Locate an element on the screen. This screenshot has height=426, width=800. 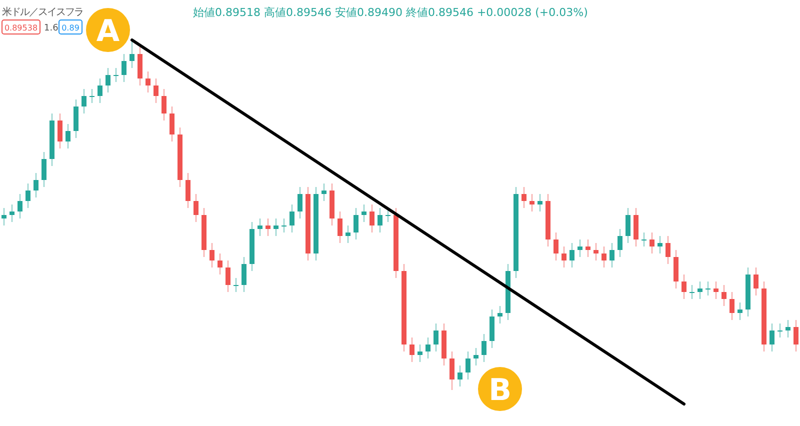
annotation: B is located at coordinates (500, 390).